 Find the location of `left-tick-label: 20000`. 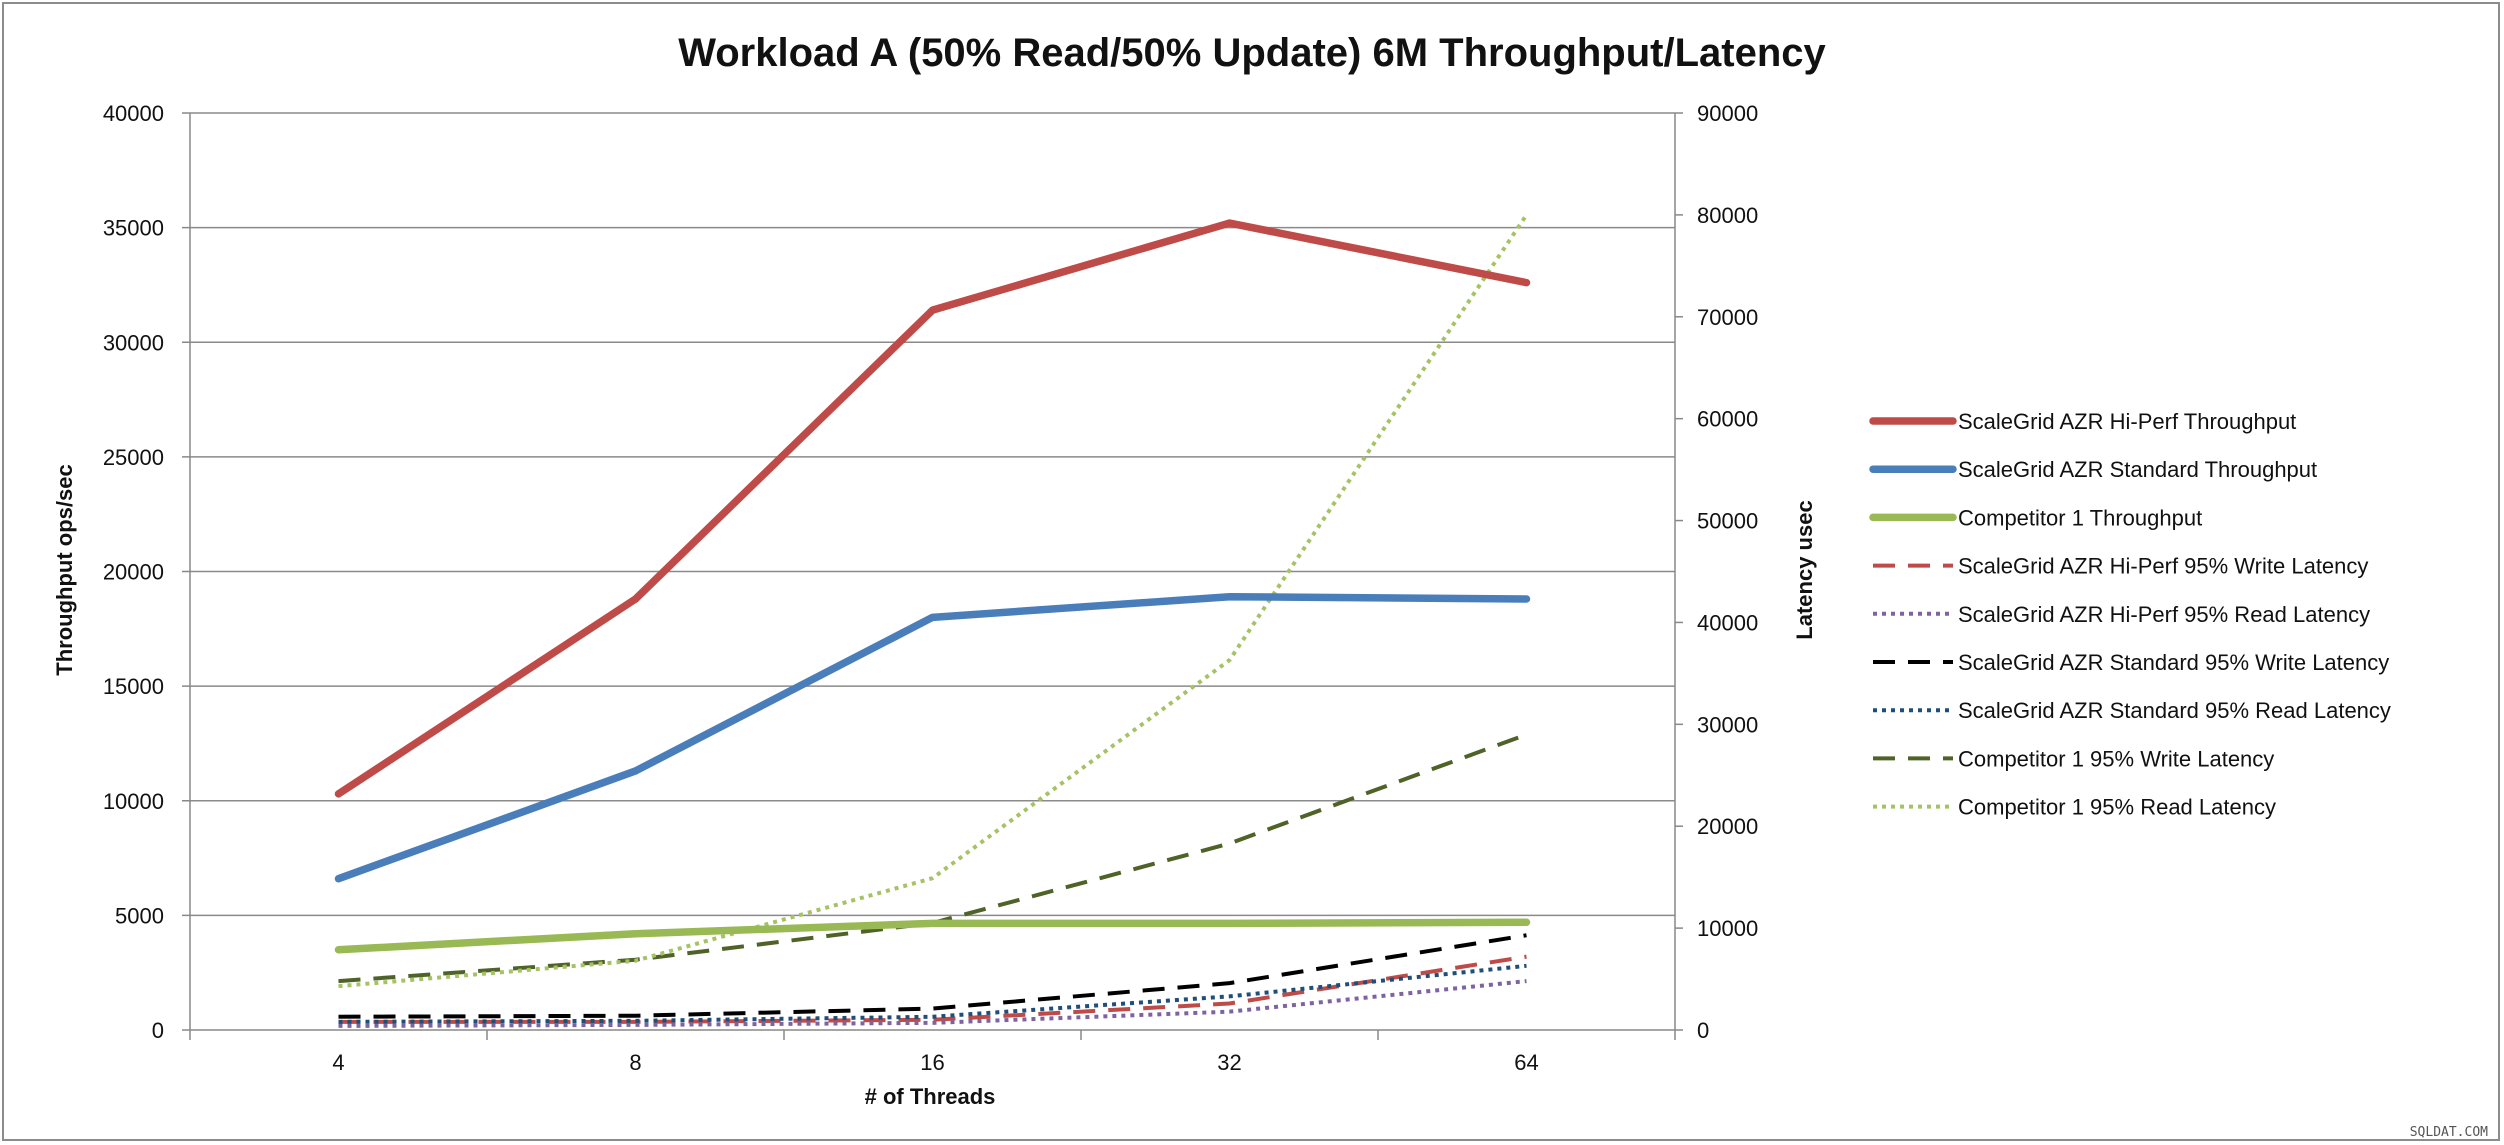

left-tick-label: 20000 is located at coordinates (133, 572).